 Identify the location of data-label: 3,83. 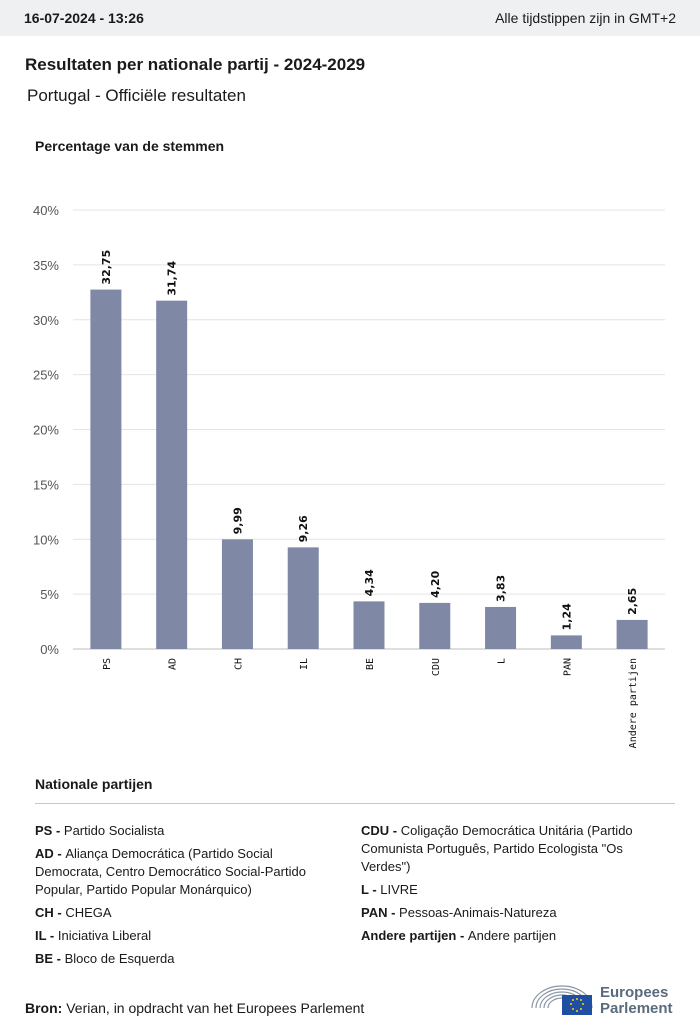
(501, 588).